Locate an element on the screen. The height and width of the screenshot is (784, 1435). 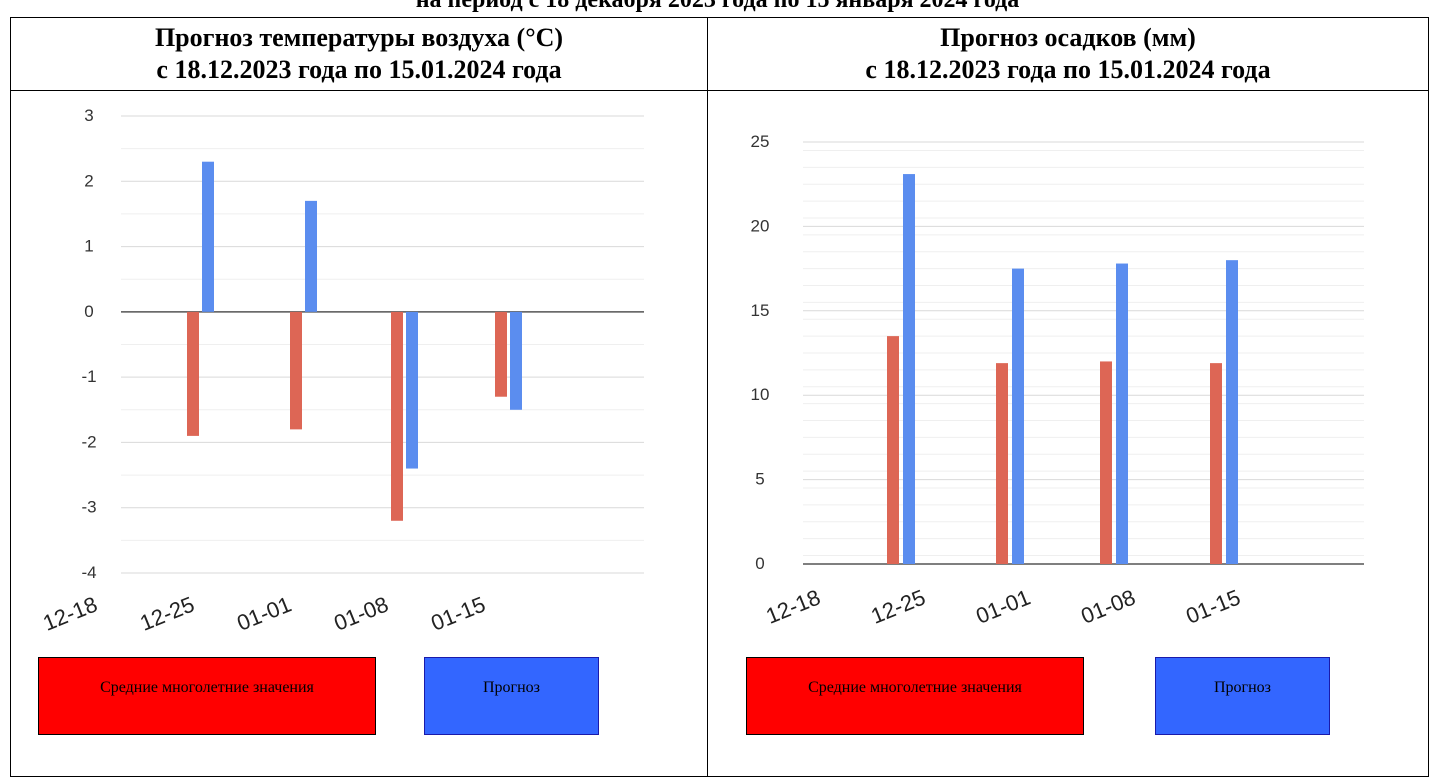
precipitation-x-tick-label: 01-08 is located at coordinates (1108, 606).